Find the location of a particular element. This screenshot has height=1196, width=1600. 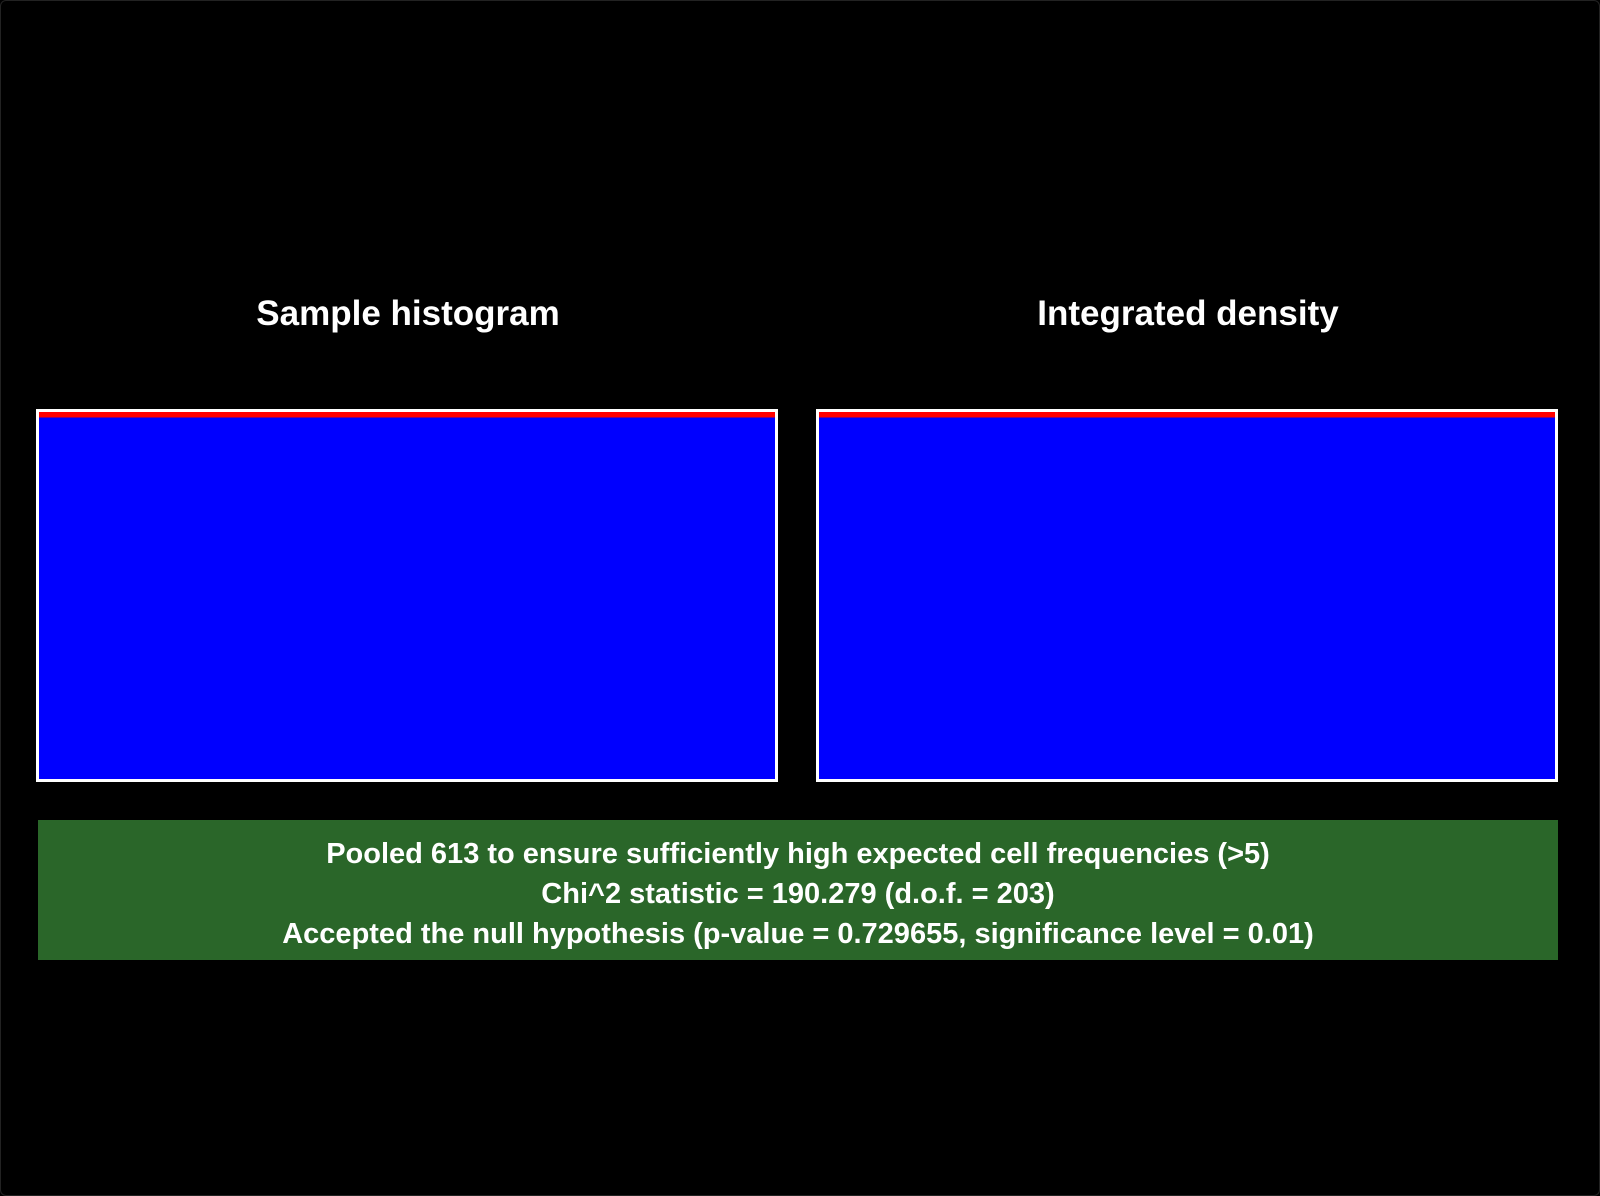

sample-histogram-plot is located at coordinates (407, 595).